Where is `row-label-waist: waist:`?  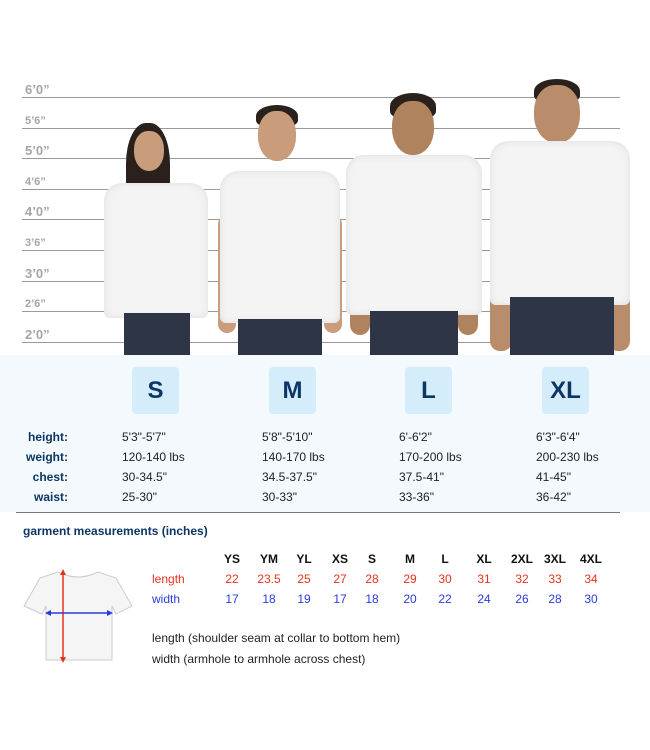
row-label-waist: waist: is located at coordinates (50, 497).